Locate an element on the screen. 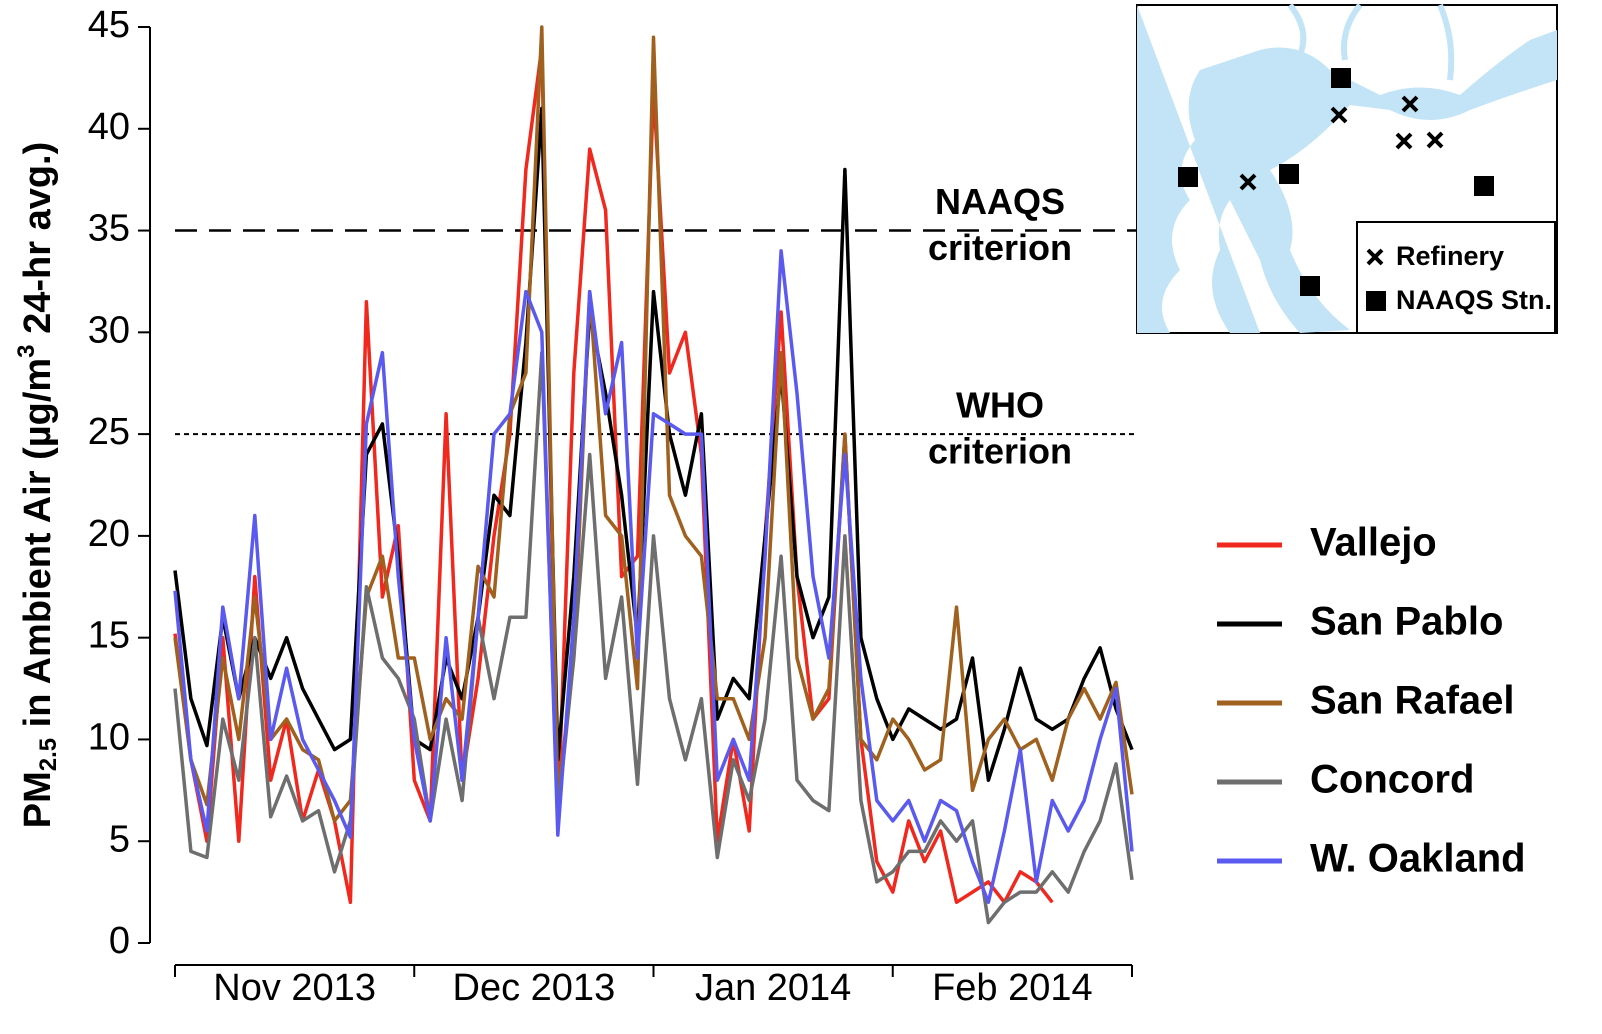  station-markers is located at coordinates (1336, 182).